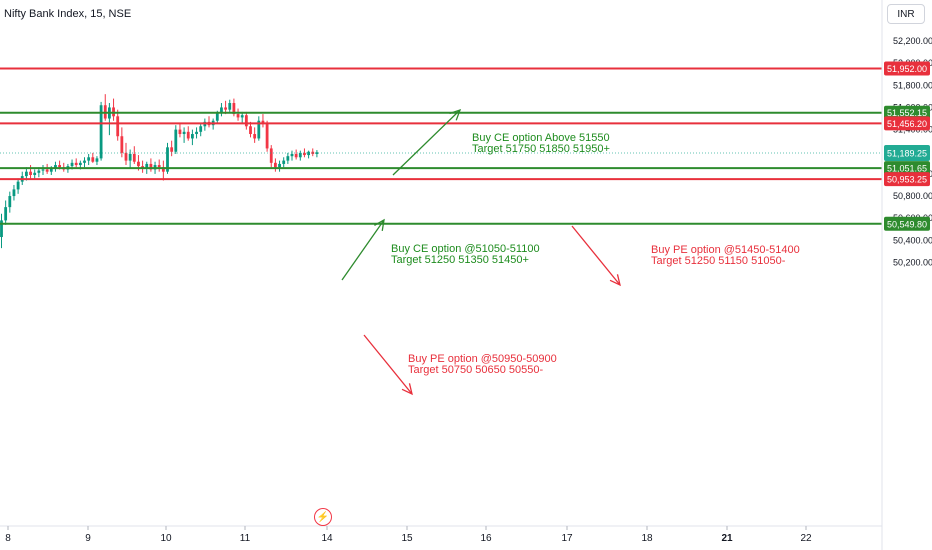 This screenshot has height=550, width=932. Describe the element at coordinates (596, 255) in the screenshot. I see `down-arrow` at that location.